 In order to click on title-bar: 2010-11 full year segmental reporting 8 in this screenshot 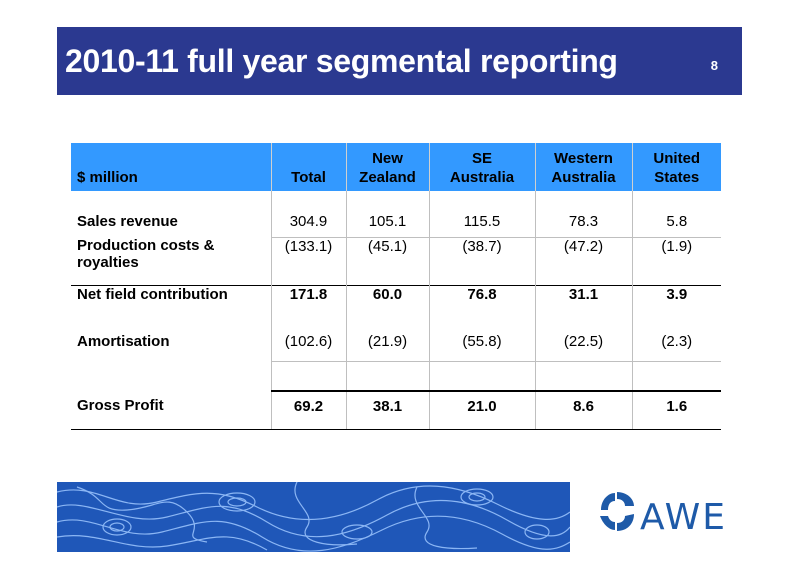, I will do `click(399, 61)`.